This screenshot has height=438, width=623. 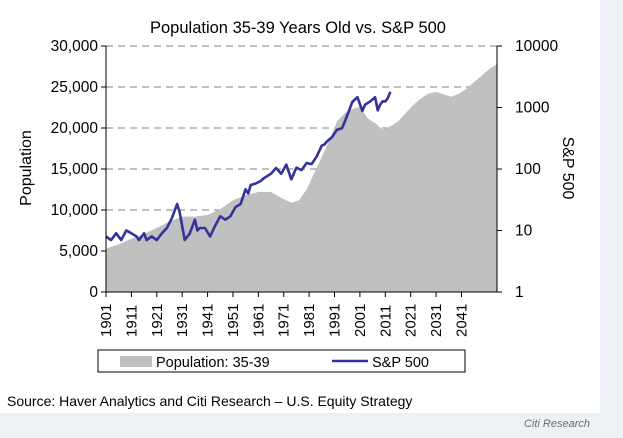 I want to click on footer-brand: Citi Research, so click(x=556, y=424).